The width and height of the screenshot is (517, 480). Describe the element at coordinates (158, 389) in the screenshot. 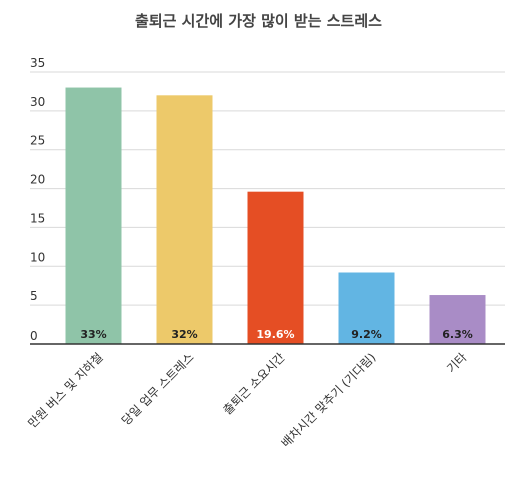

I see `category-label-2: 당일 업무 스트레스` at that location.